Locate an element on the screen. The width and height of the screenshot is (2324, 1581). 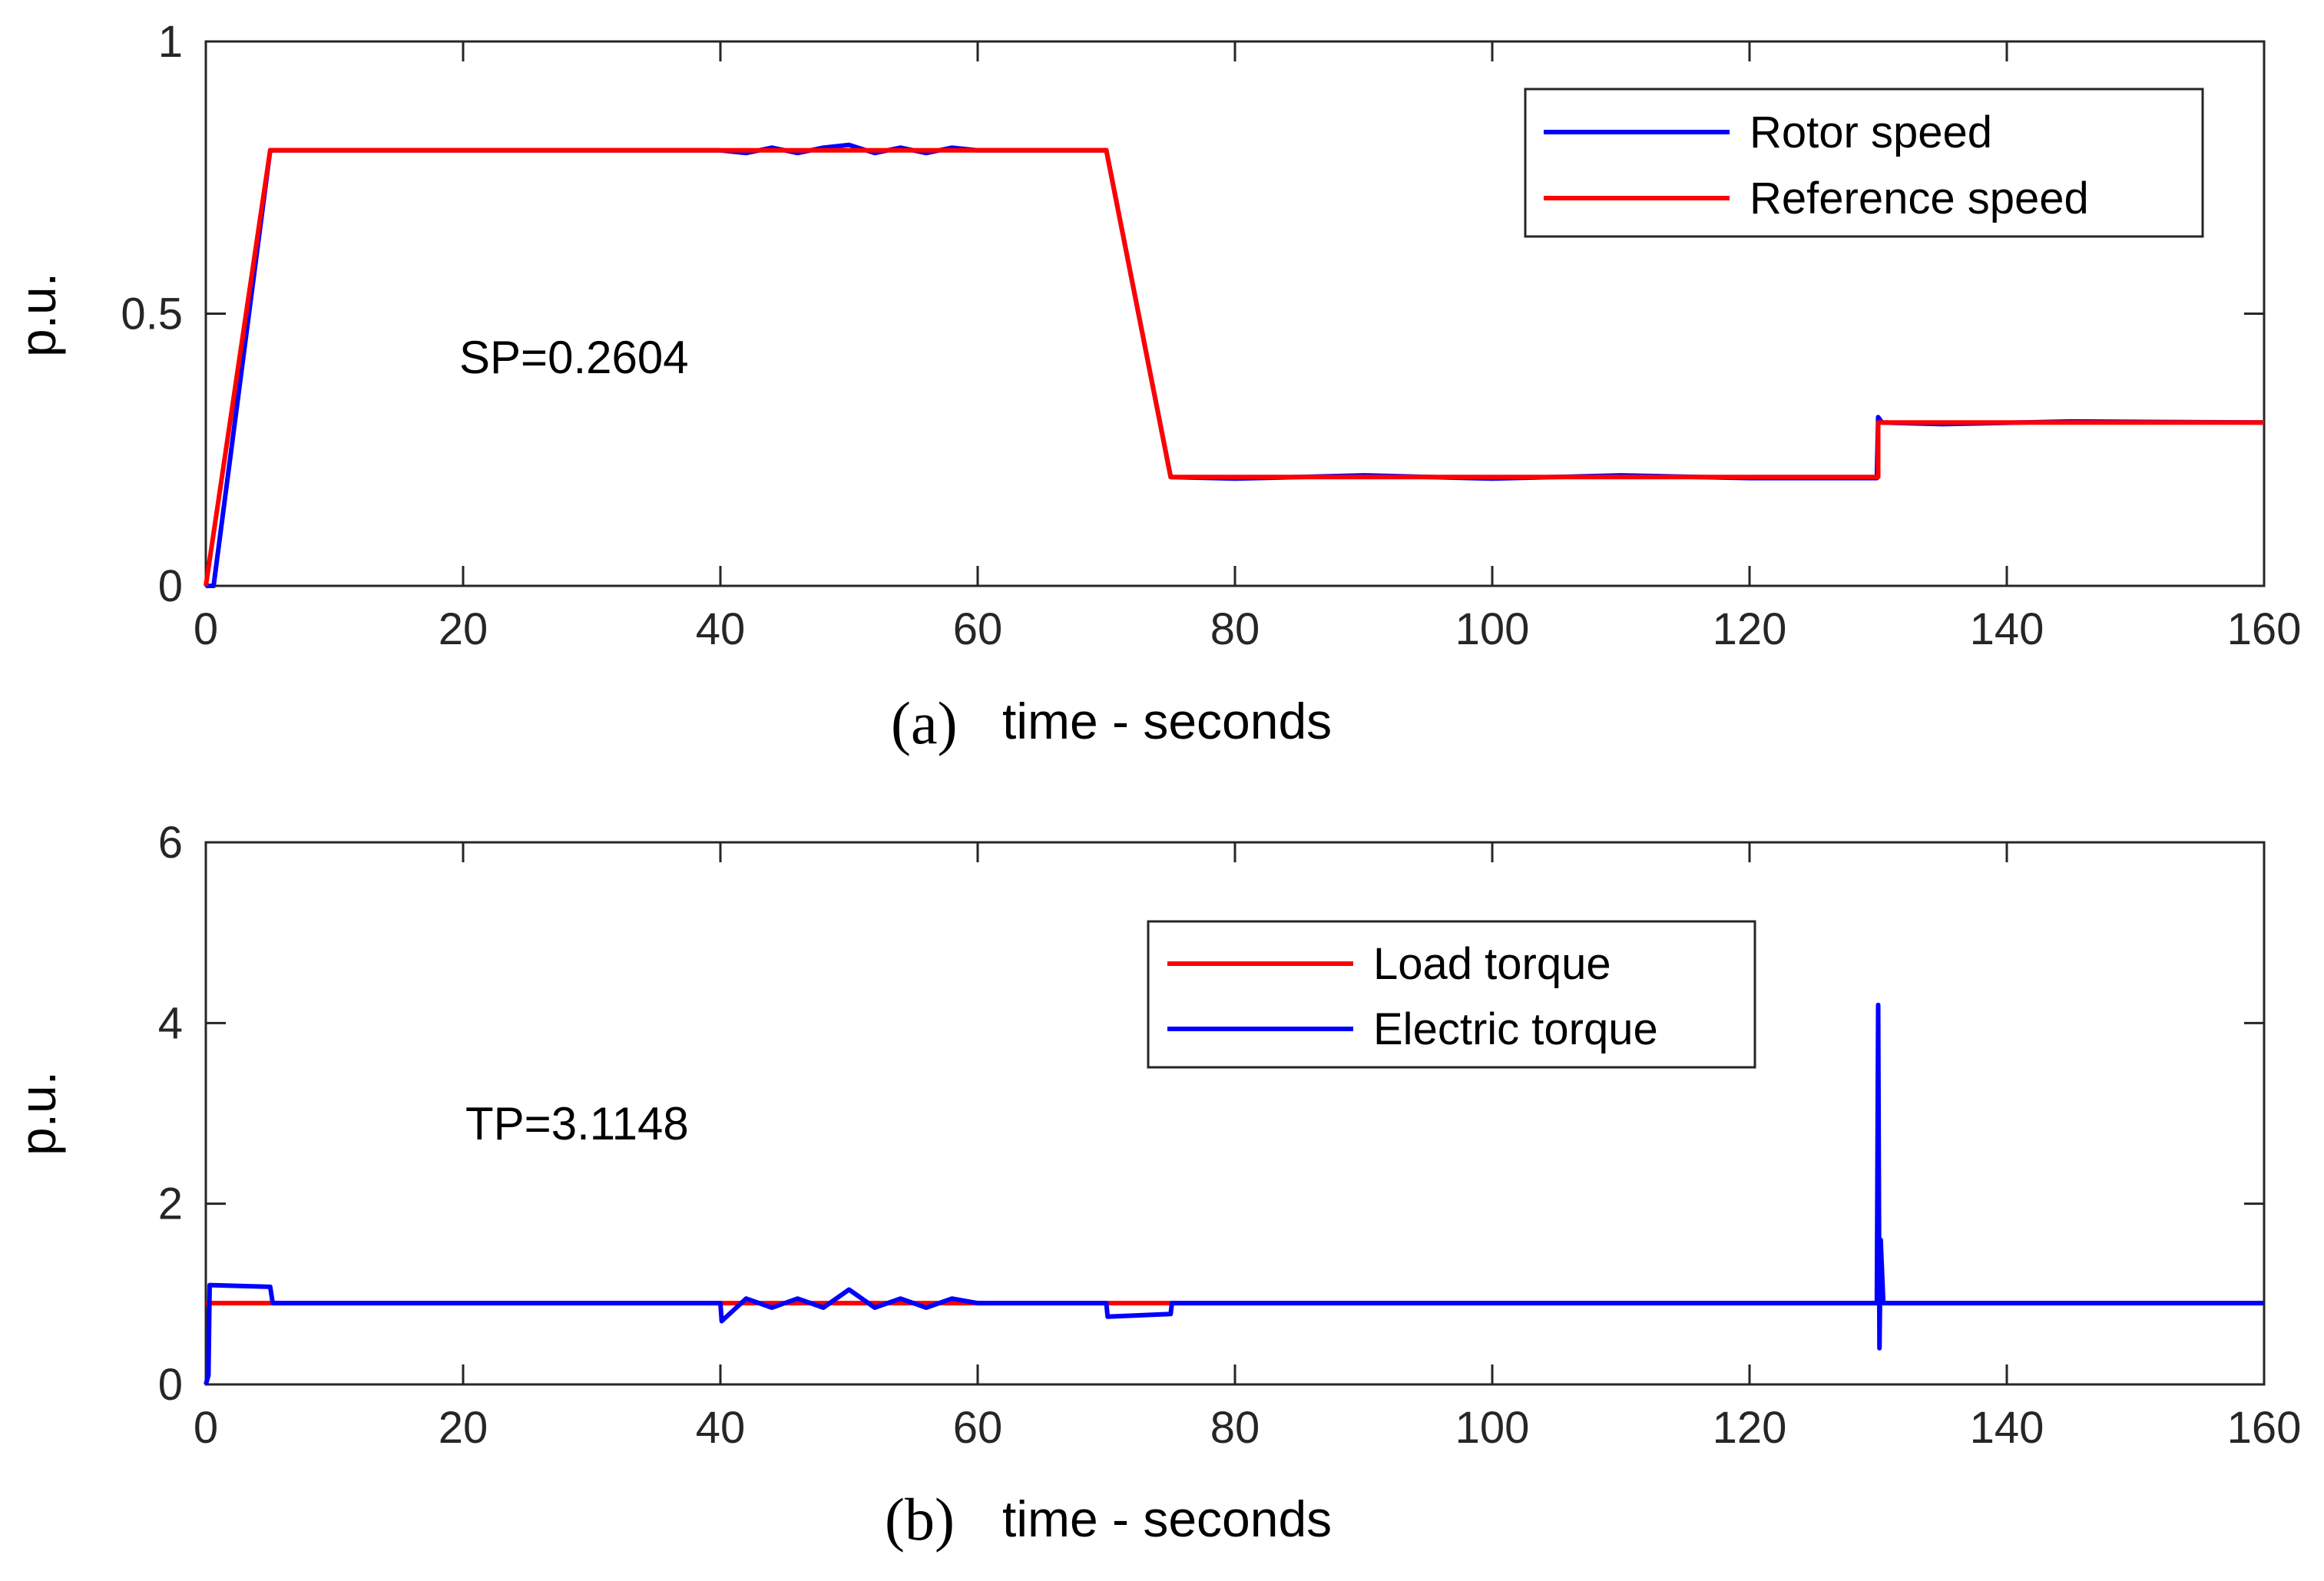
panel-a-ytick-label: 1 is located at coordinates (170, 42).